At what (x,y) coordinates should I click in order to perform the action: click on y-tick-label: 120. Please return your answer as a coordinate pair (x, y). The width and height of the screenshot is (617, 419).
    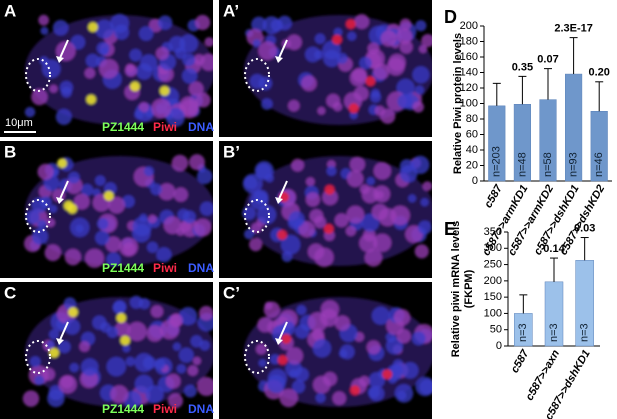
    Looking at the image, I should click on (469, 88).